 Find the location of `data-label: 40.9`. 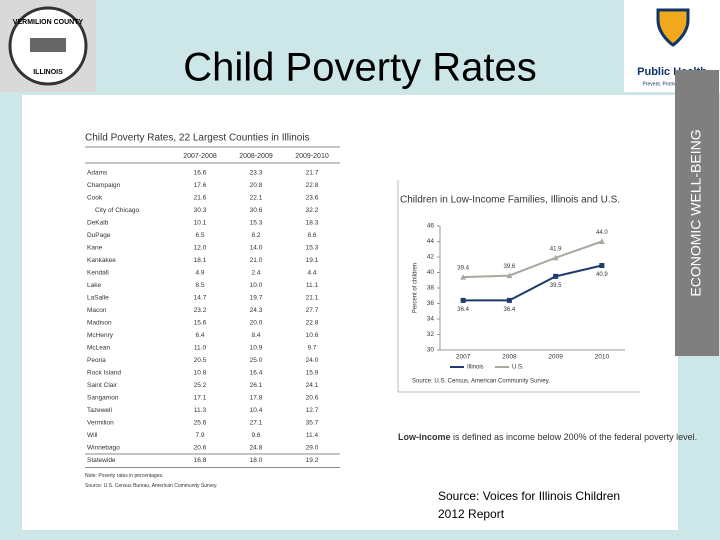

data-label: 40.9 is located at coordinates (602, 275).